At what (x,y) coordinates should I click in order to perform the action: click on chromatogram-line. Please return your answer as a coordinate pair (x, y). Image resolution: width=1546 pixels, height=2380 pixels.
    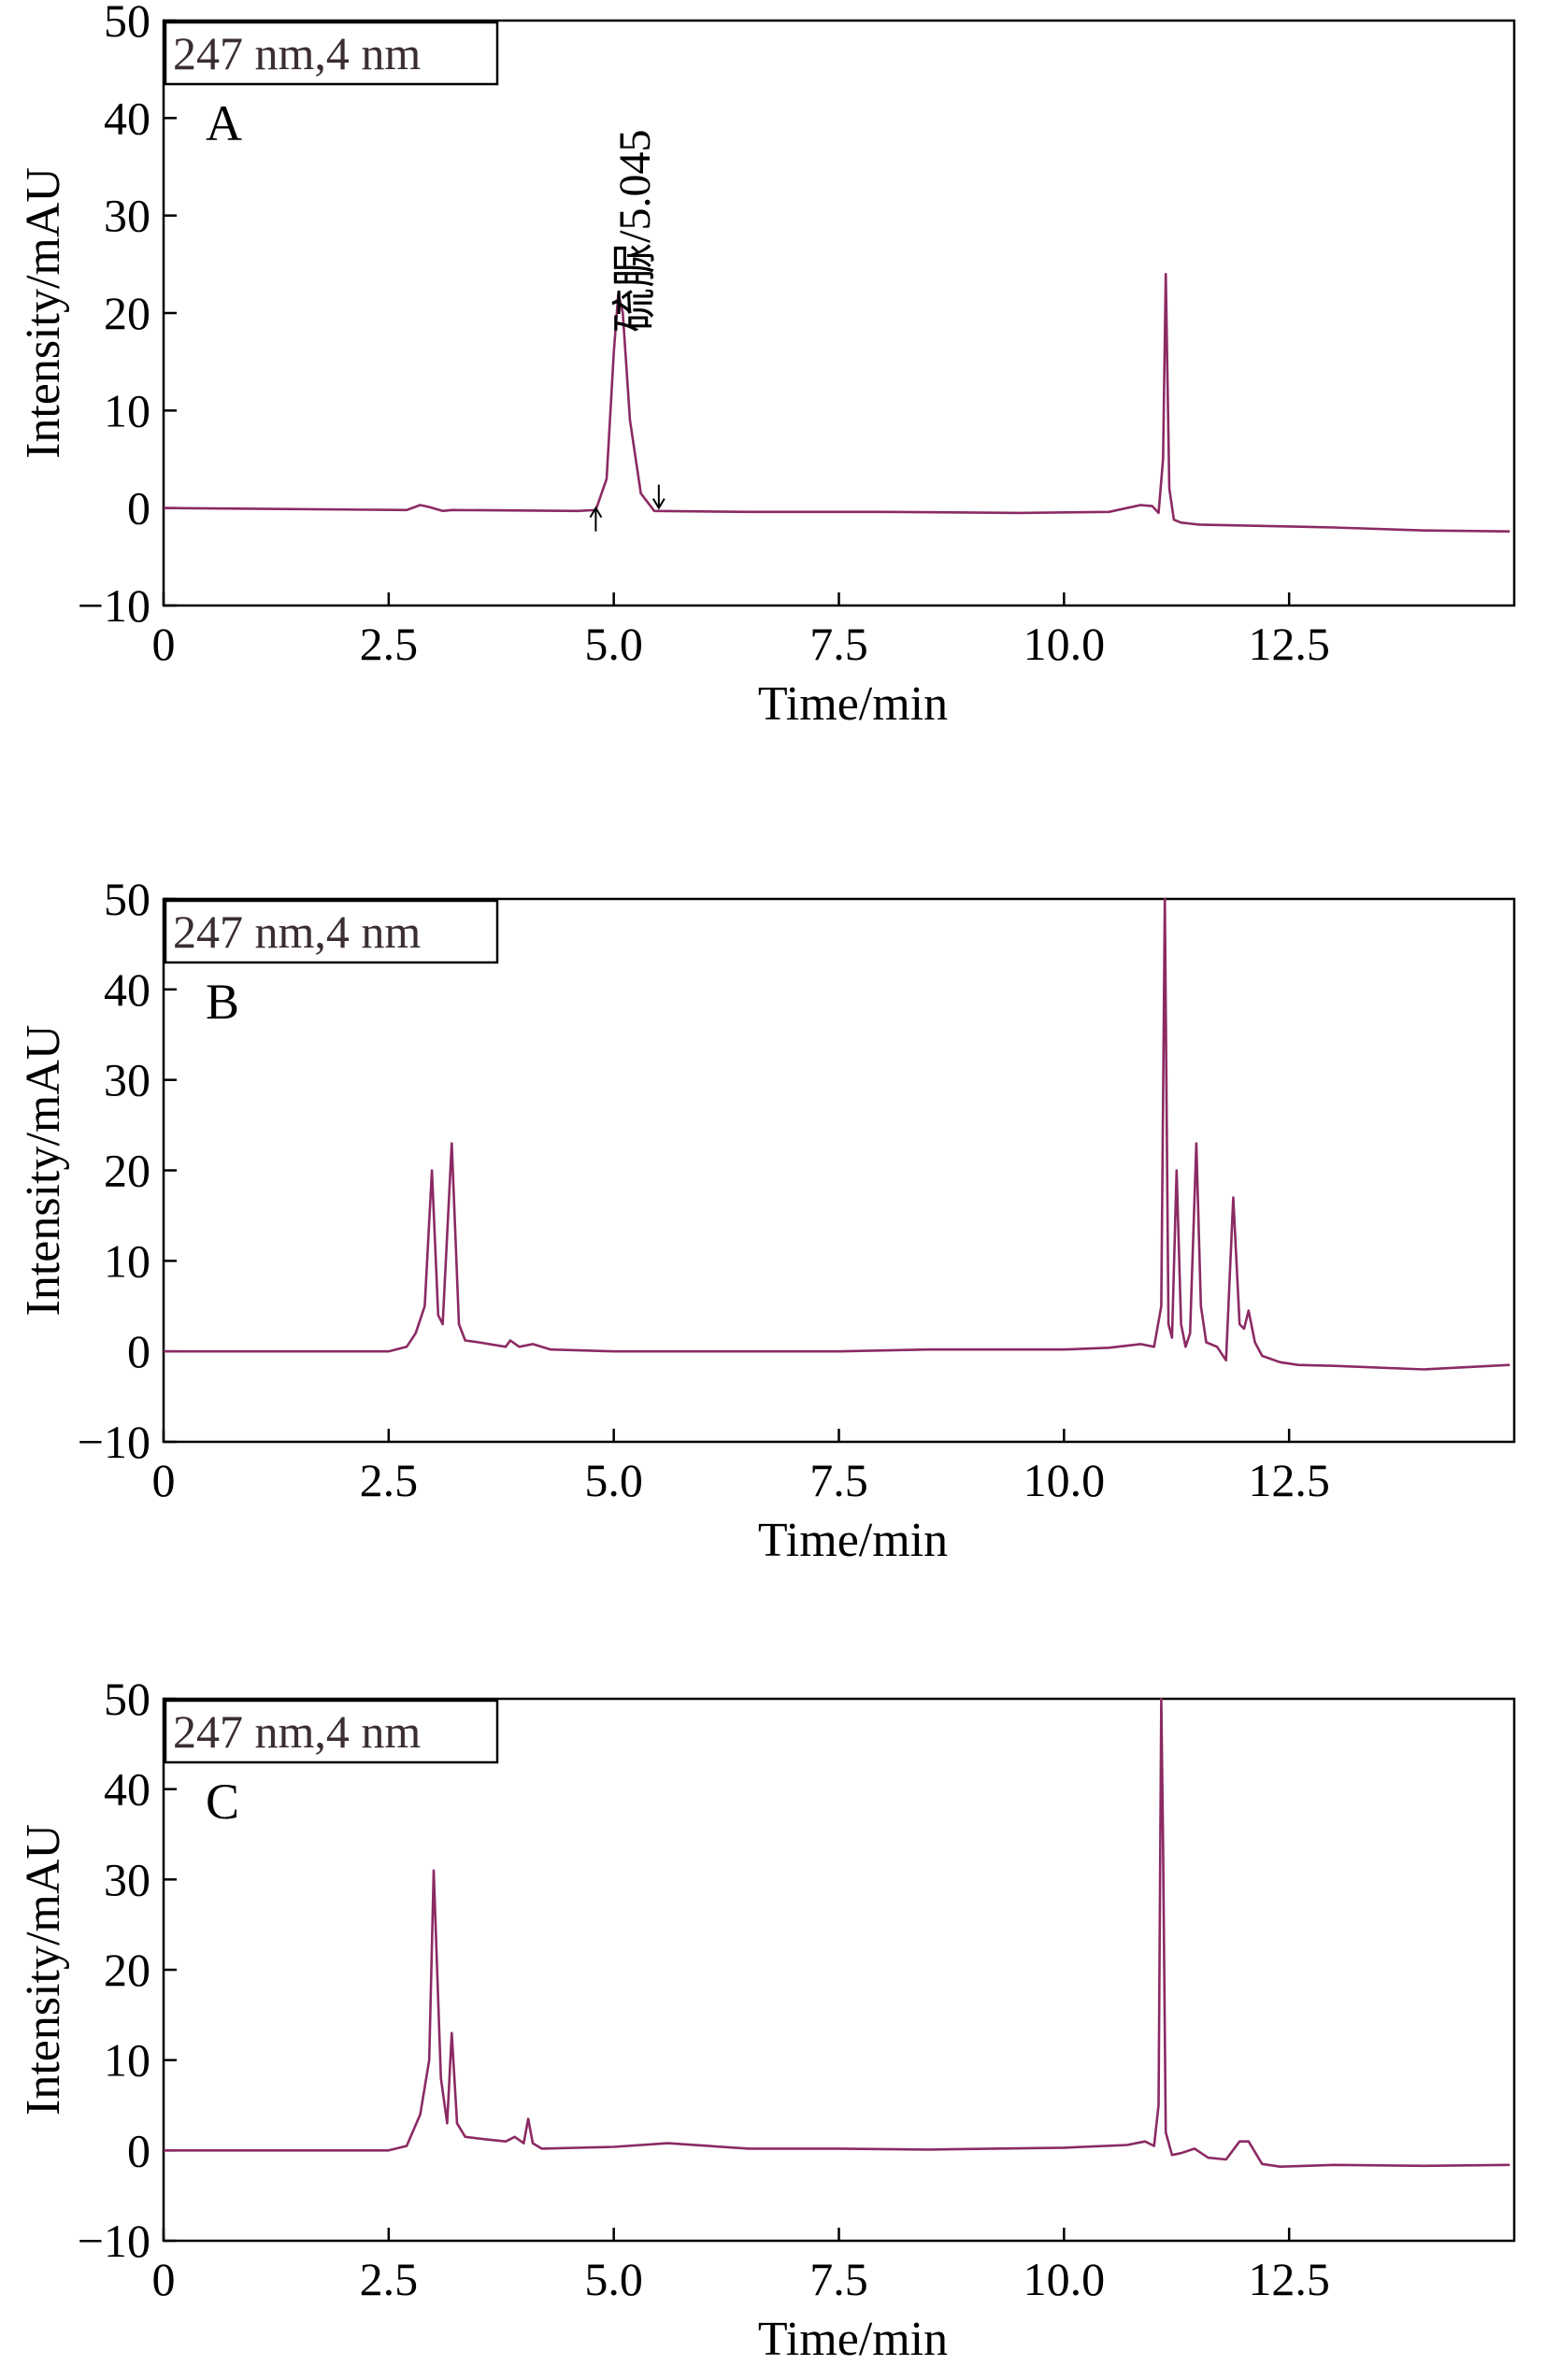
    Looking at the image, I should click on (836, 402).